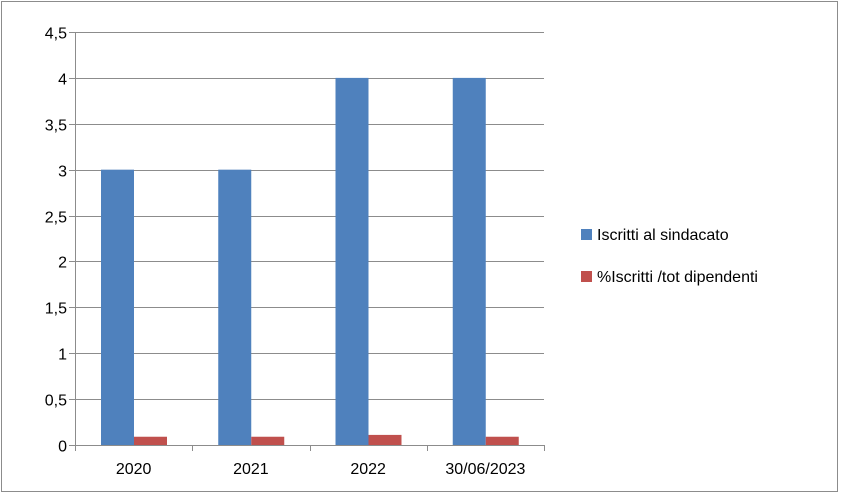  Describe the element at coordinates (677, 277) in the screenshot. I see `legend-label: %Iscritti /tot dipendenti` at that location.